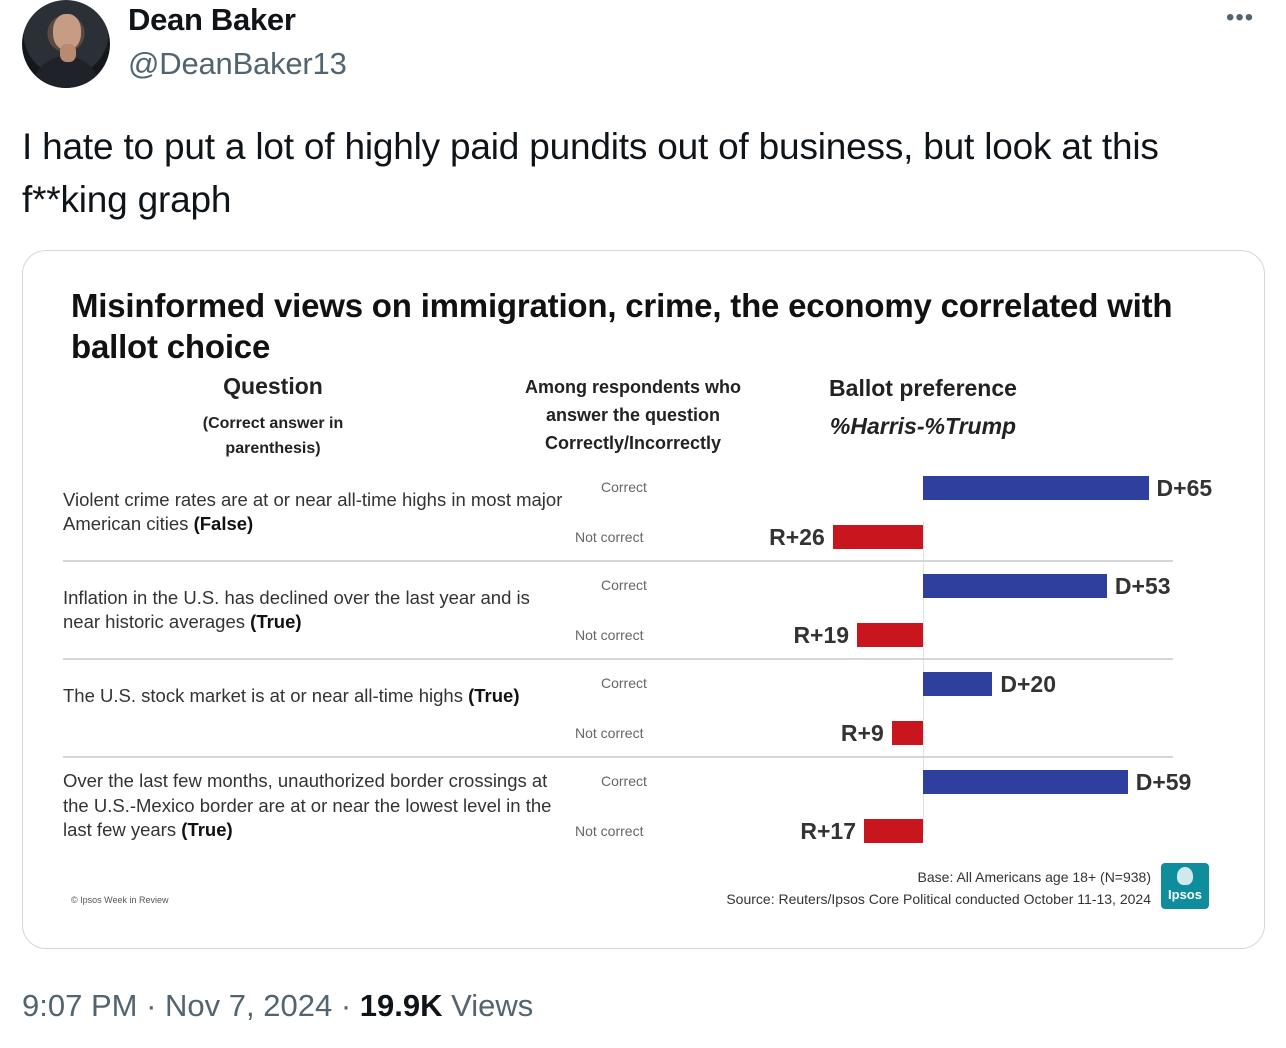 This screenshot has width=1286, height=1048. I want to click on views-count: 19.9K, so click(401, 1005).